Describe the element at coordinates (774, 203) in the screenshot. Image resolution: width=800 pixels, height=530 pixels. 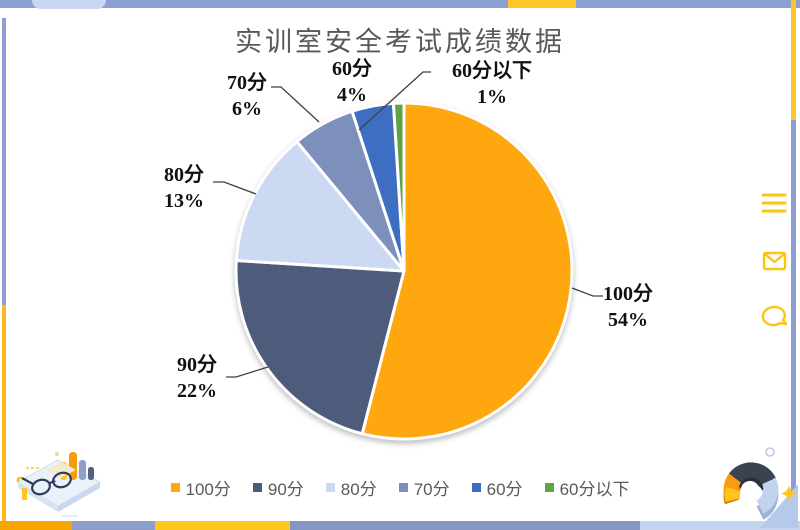
I see `menu-icon` at that location.